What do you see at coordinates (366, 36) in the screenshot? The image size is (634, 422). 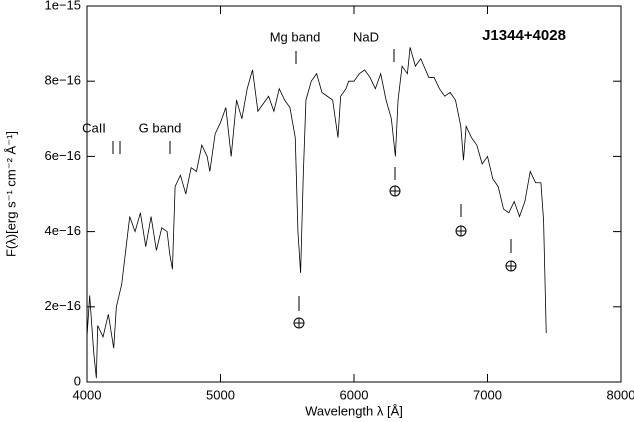 I see `annotation: NaD` at bounding box center [366, 36].